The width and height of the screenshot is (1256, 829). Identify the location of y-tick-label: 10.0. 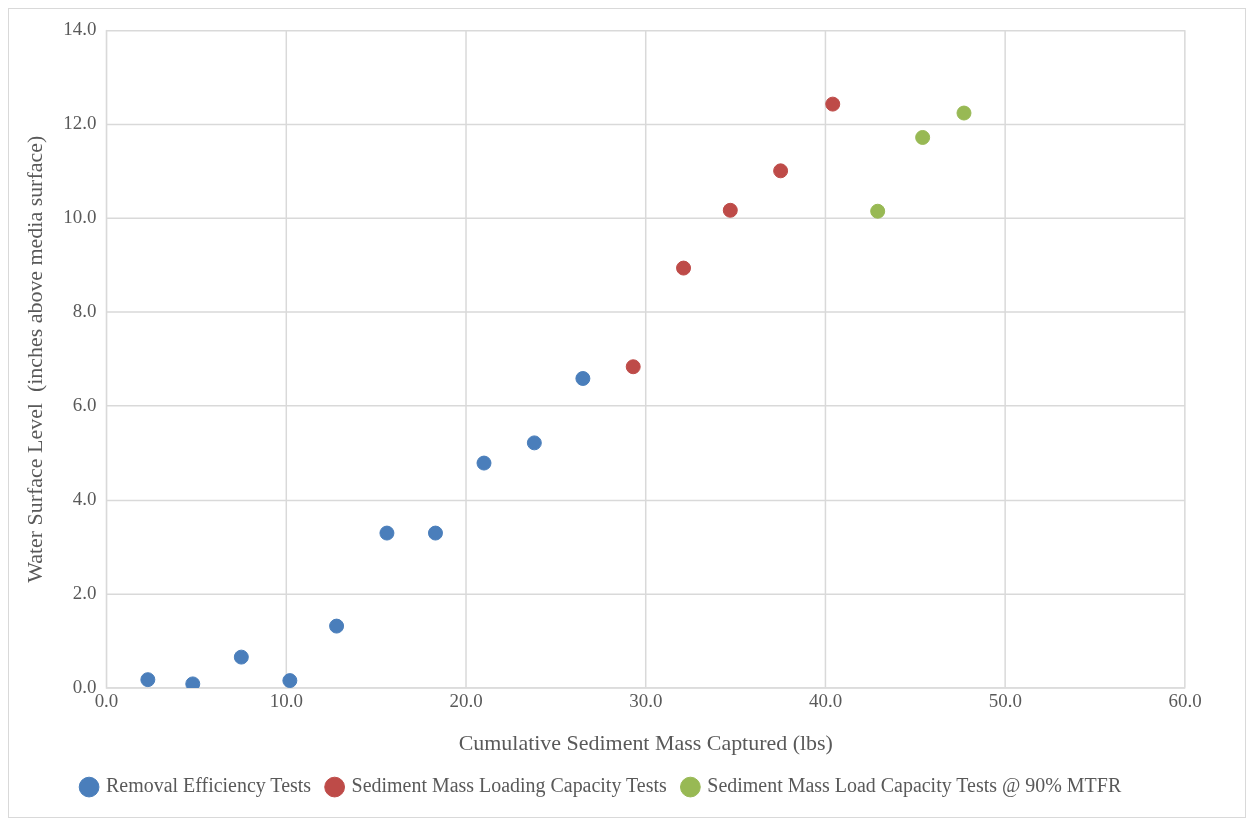
(80, 217).